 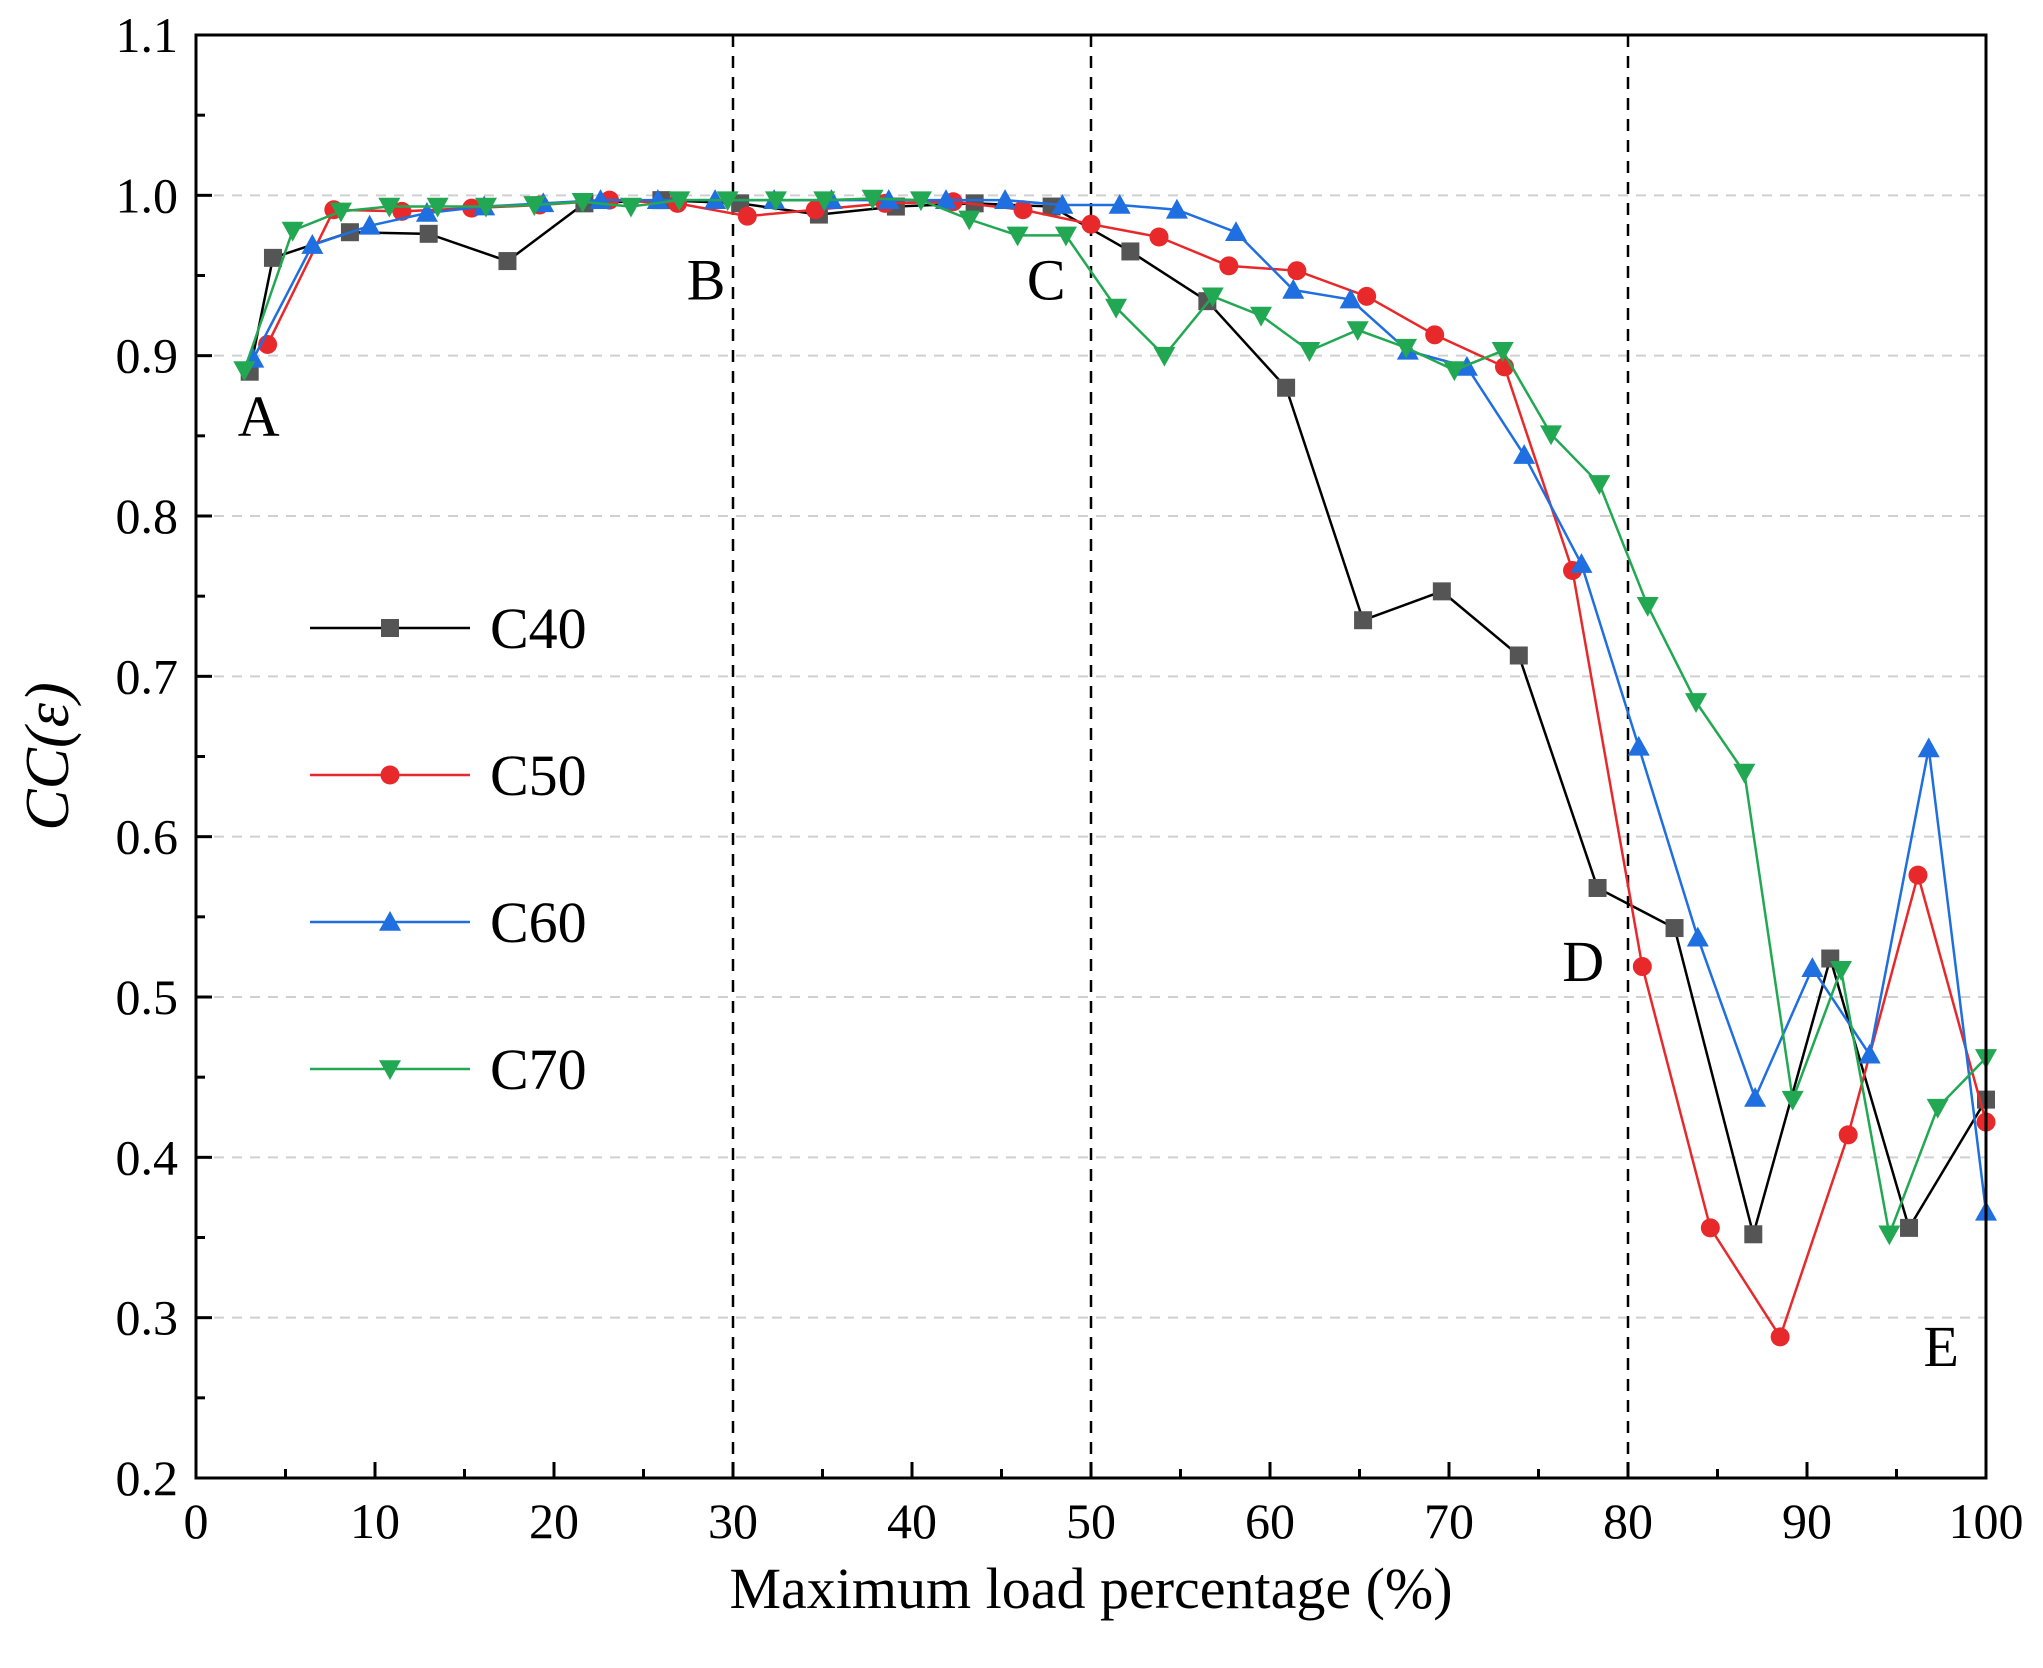 What do you see at coordinates (1090, 1588) in the screenshot?
I see `x-axis-title: Maximum load percentage (%)` at bounding box center [1090, 1588].